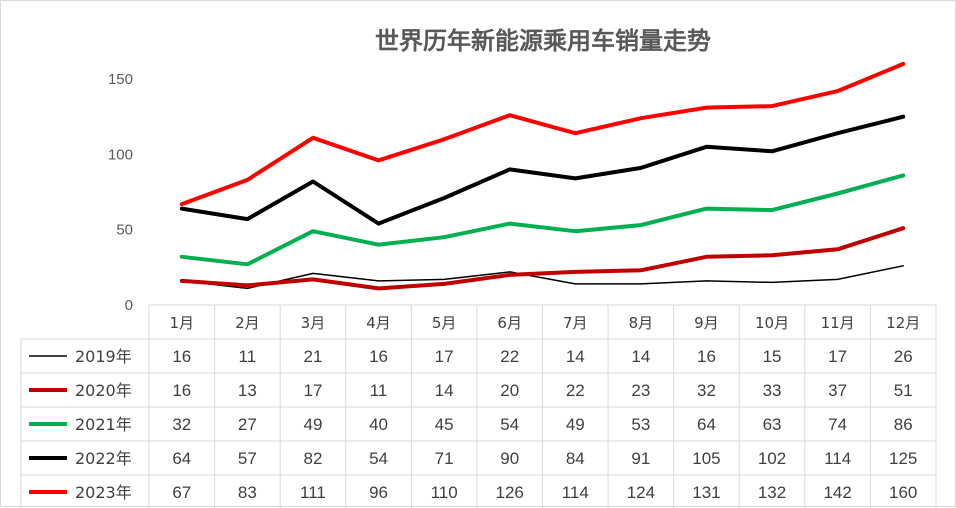 The image size is (956, 508). I want to click on category-label: 2月, so click(247, 323).